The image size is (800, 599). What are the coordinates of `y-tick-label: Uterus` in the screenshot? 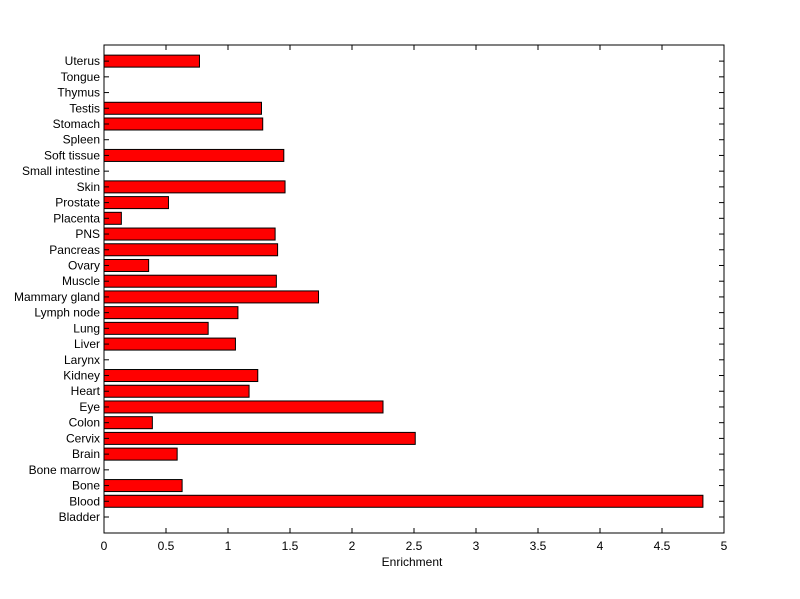 It's located at (82, 61).